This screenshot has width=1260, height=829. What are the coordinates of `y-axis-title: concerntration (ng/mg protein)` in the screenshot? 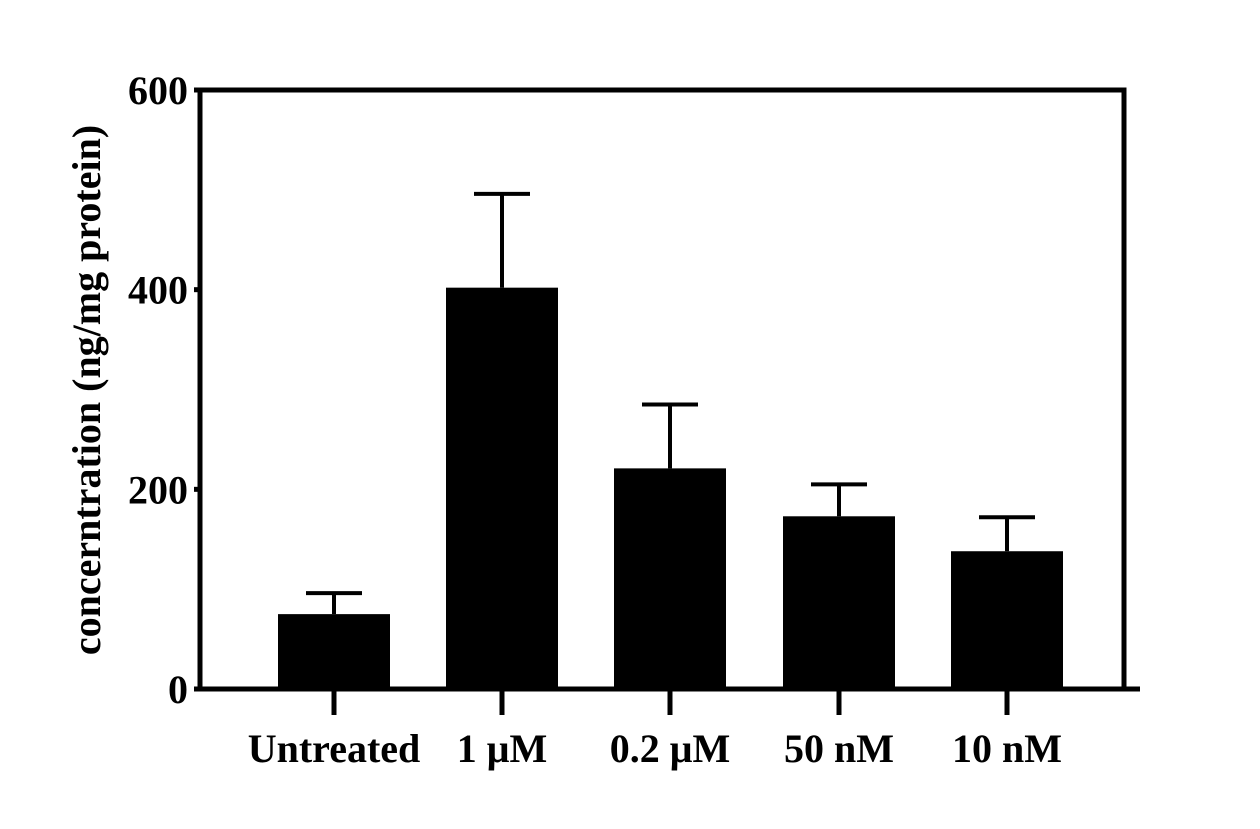 It's located at (86, 390).